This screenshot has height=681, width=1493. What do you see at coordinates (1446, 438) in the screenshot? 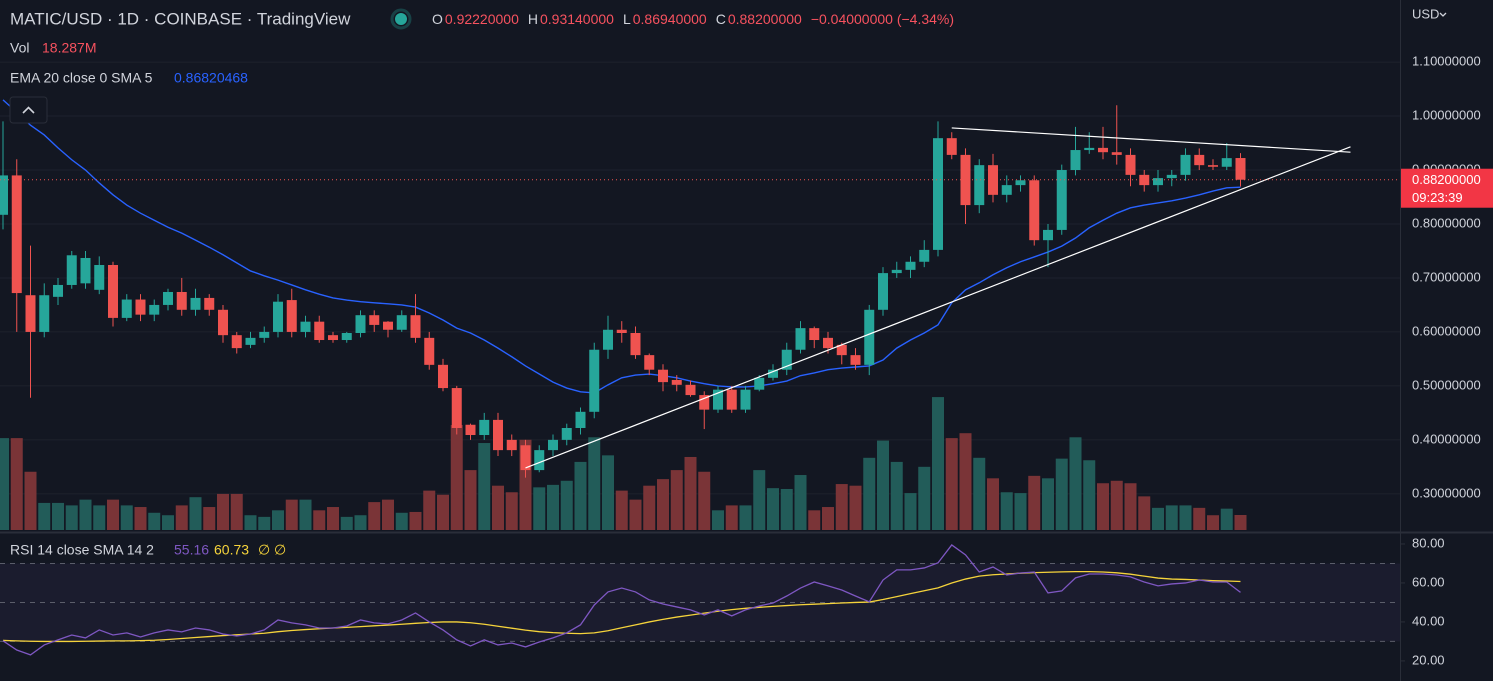
I see `y-tick-label: 0.40000000` at bounding box center [1446, 438].